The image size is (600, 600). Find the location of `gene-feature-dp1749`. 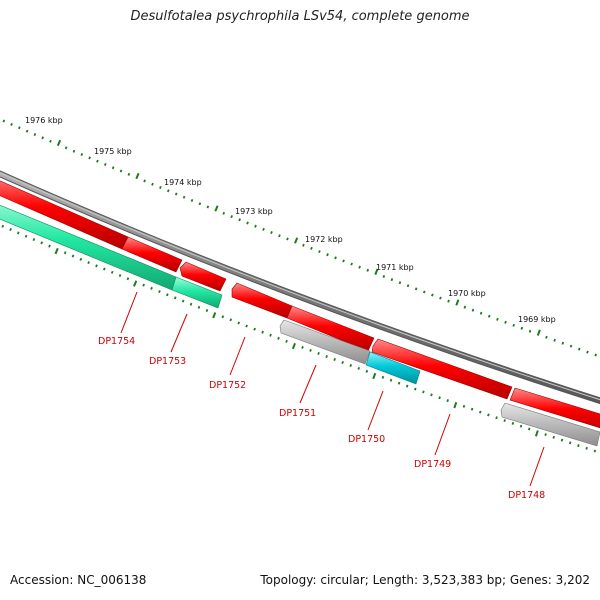

gene-feature-dp1749 is located at coordinates (442, 369).